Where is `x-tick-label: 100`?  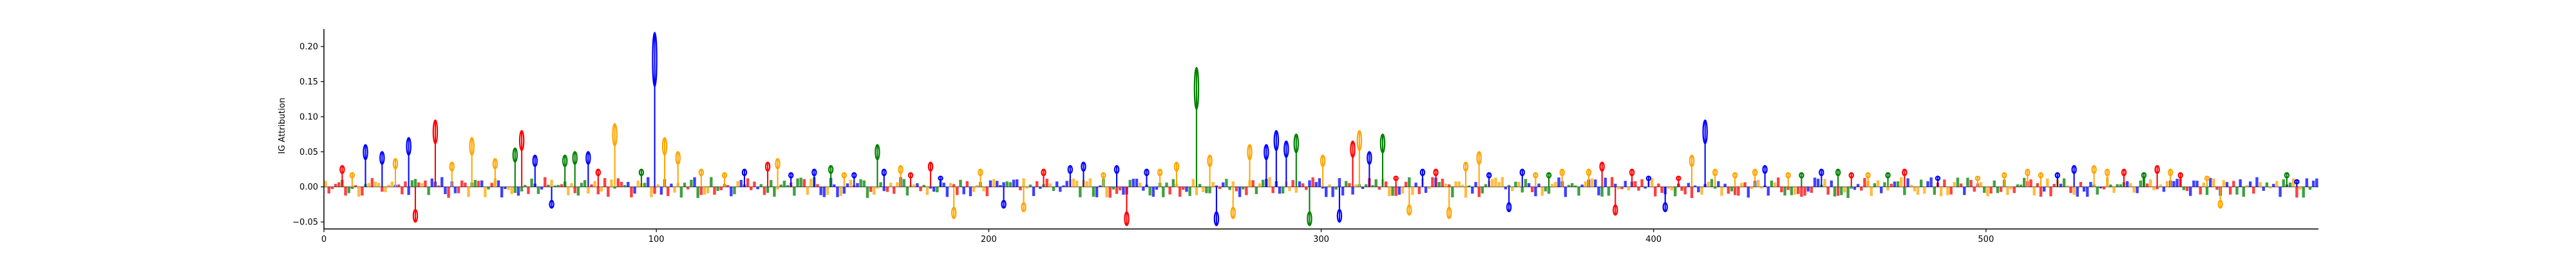 x-tick-label: 100 is located at coordinates (657, 240).